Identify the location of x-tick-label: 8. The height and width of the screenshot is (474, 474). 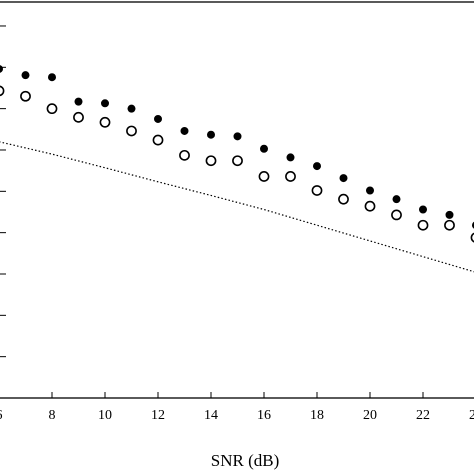
(52, 415).